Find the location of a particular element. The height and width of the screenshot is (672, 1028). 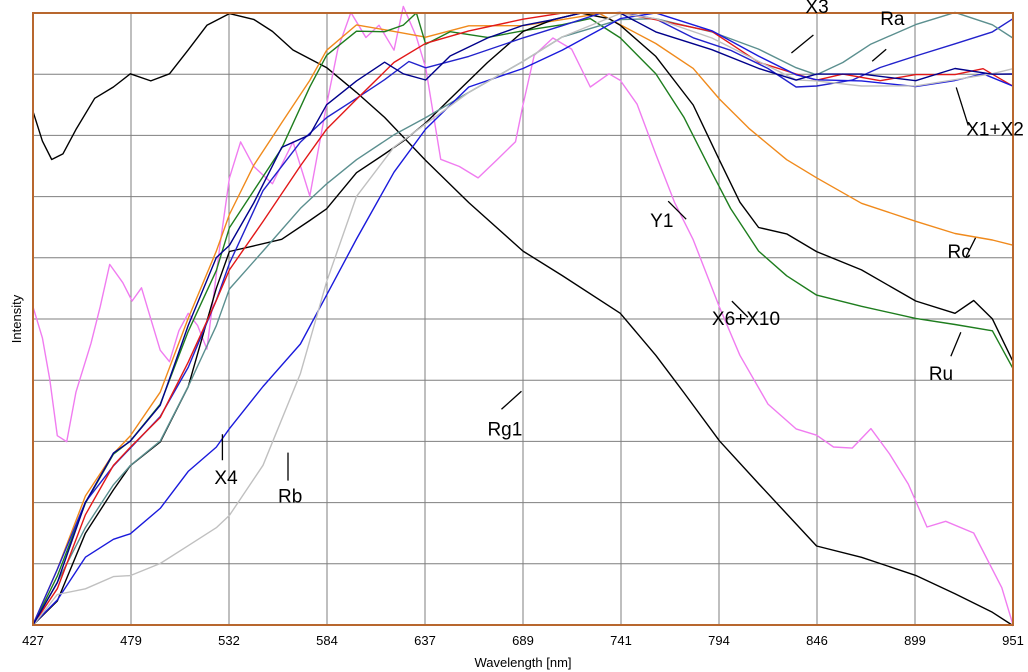

x-tick-label: 532 is located at coordinates (229, 640).